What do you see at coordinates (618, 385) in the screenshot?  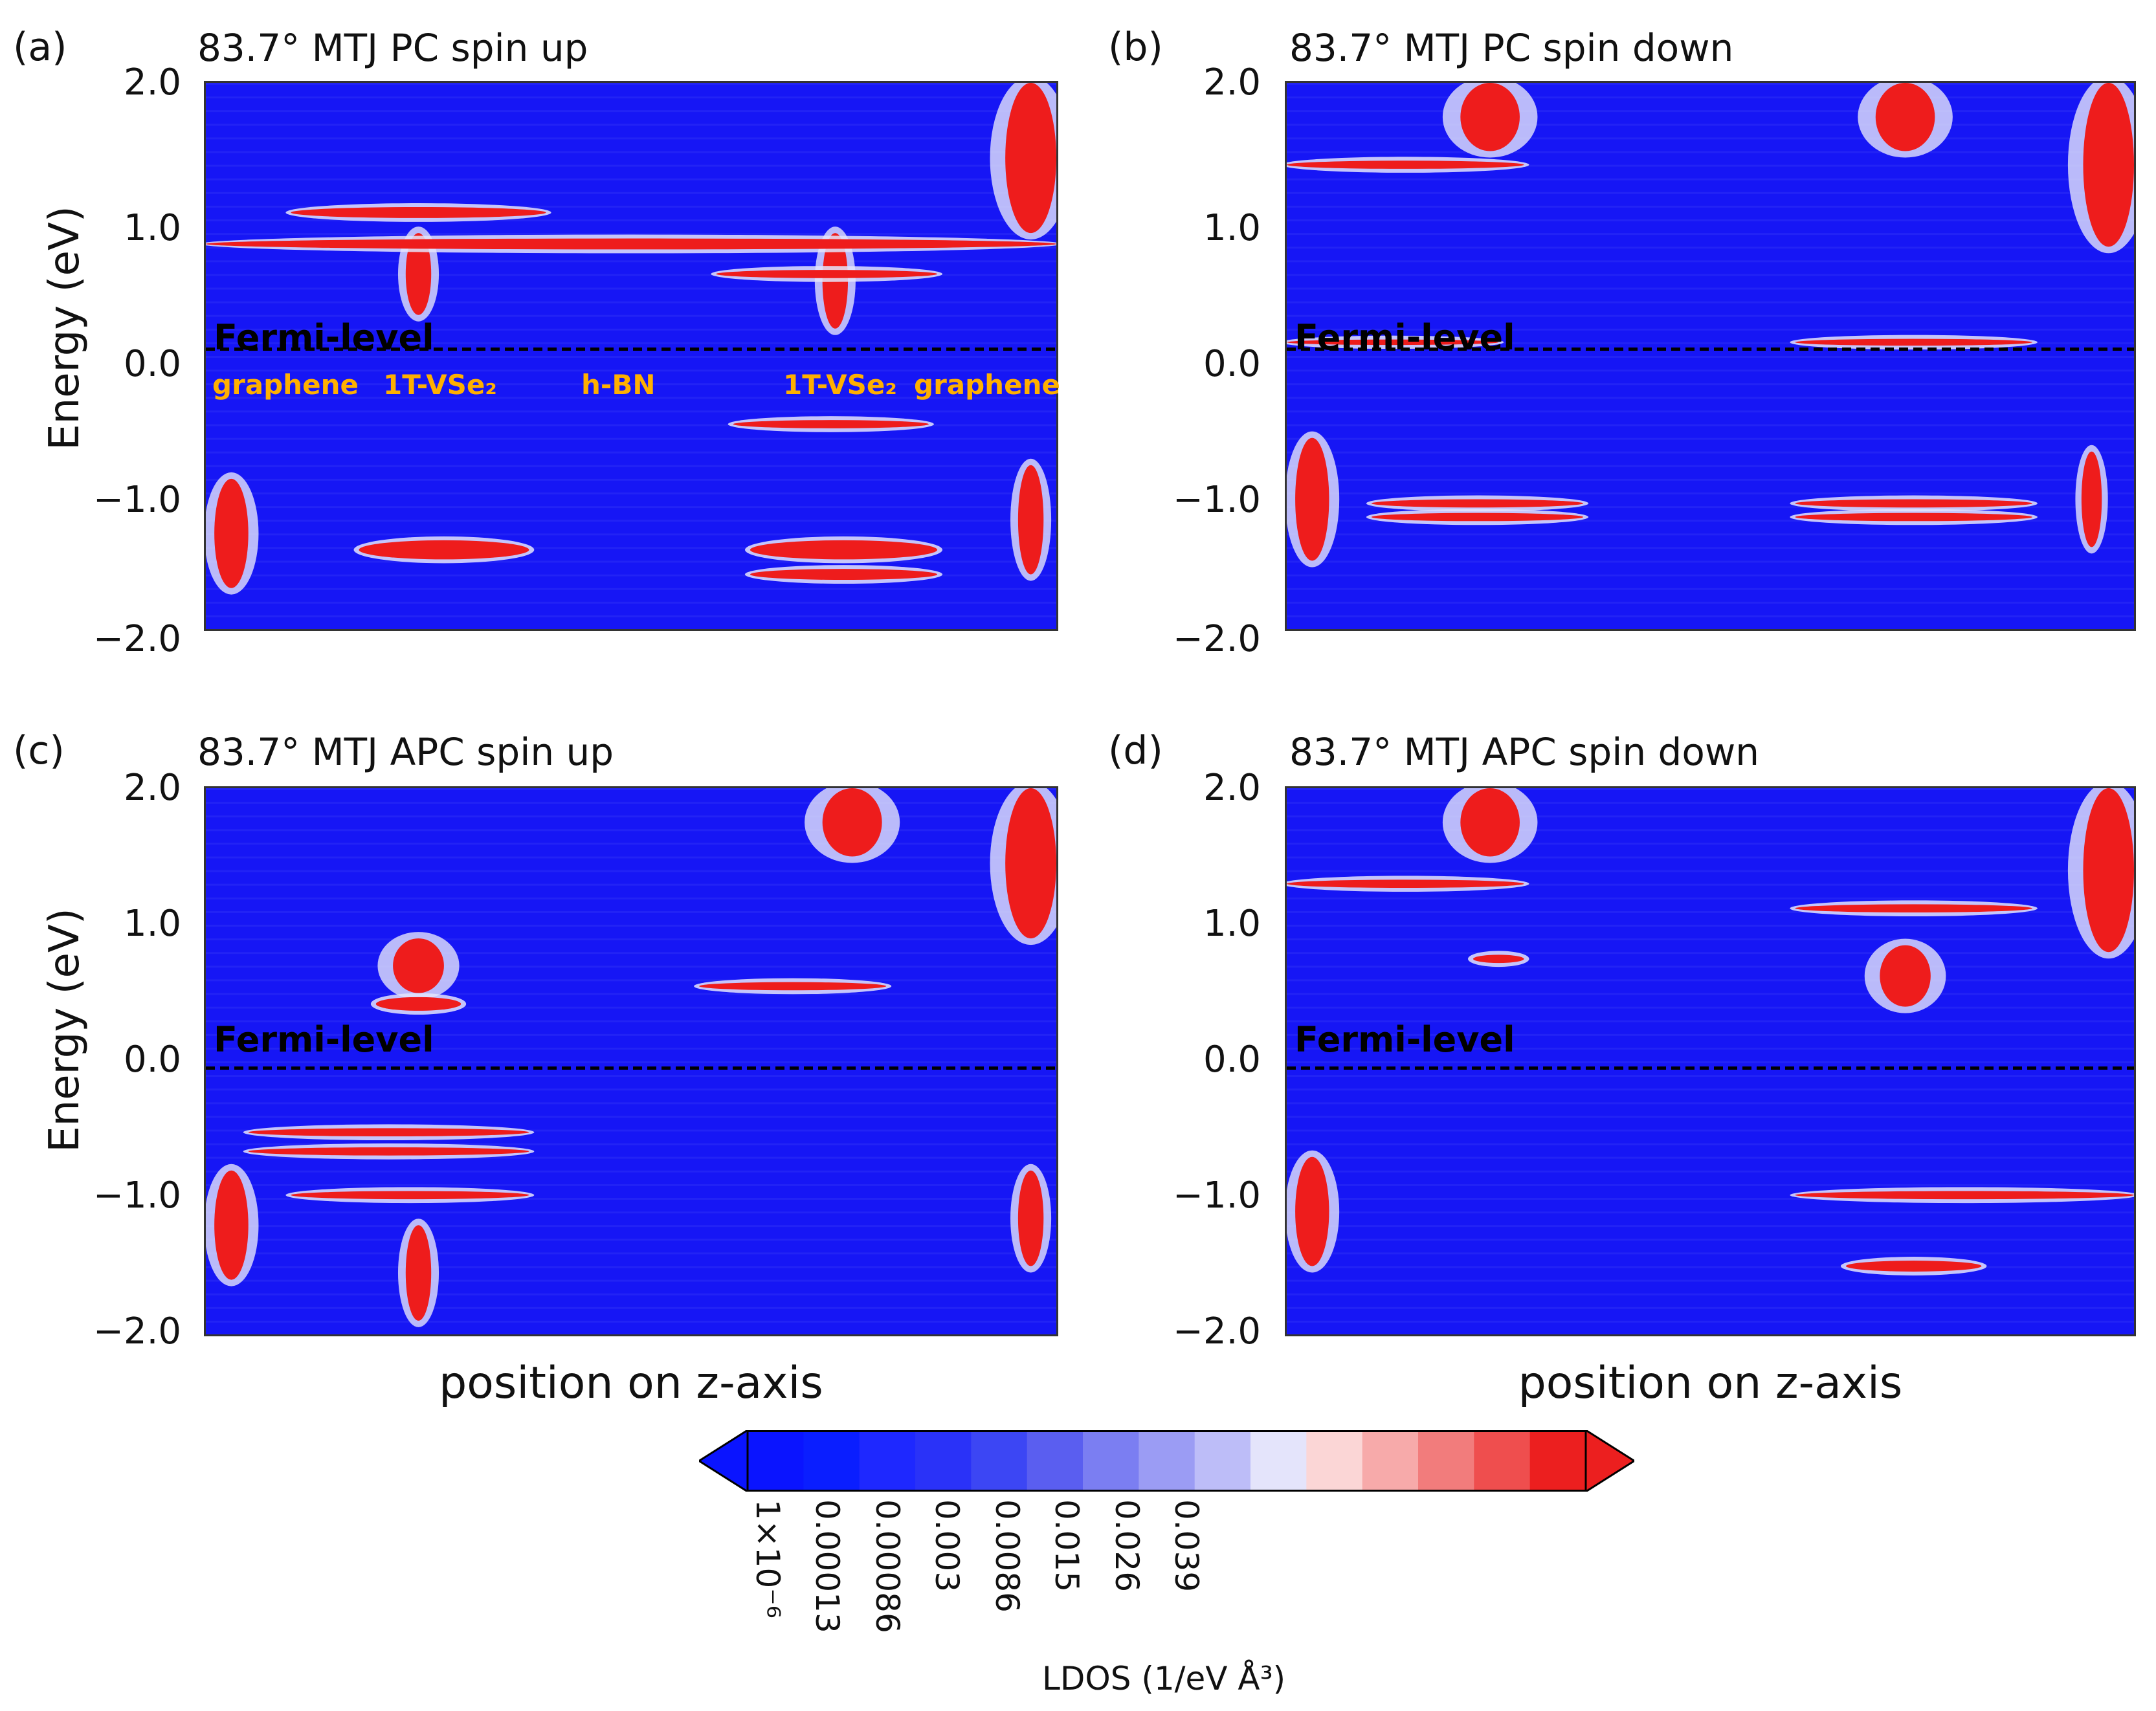 I see `region-label-hbn: h-BN` at bounding box center [618, 385].